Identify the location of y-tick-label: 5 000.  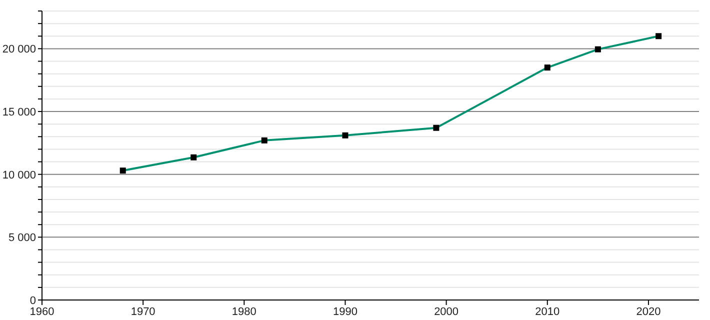
(22, 238).